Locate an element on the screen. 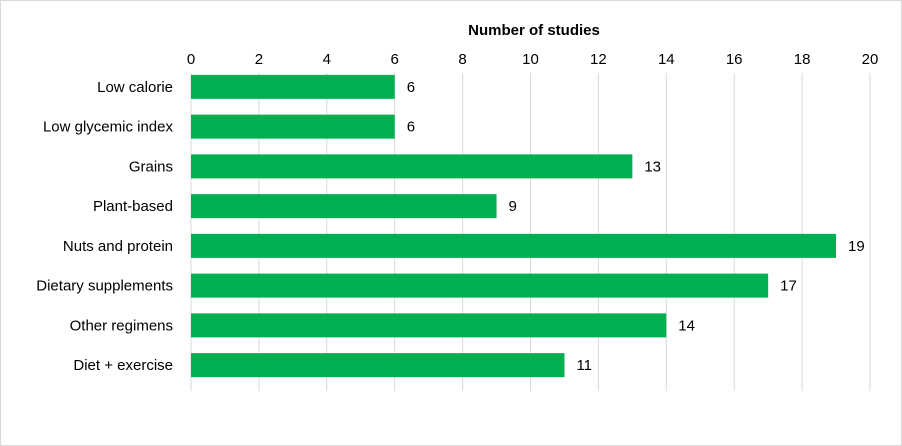  category-label: Low glycemic index is located at coordinates (108, 127).